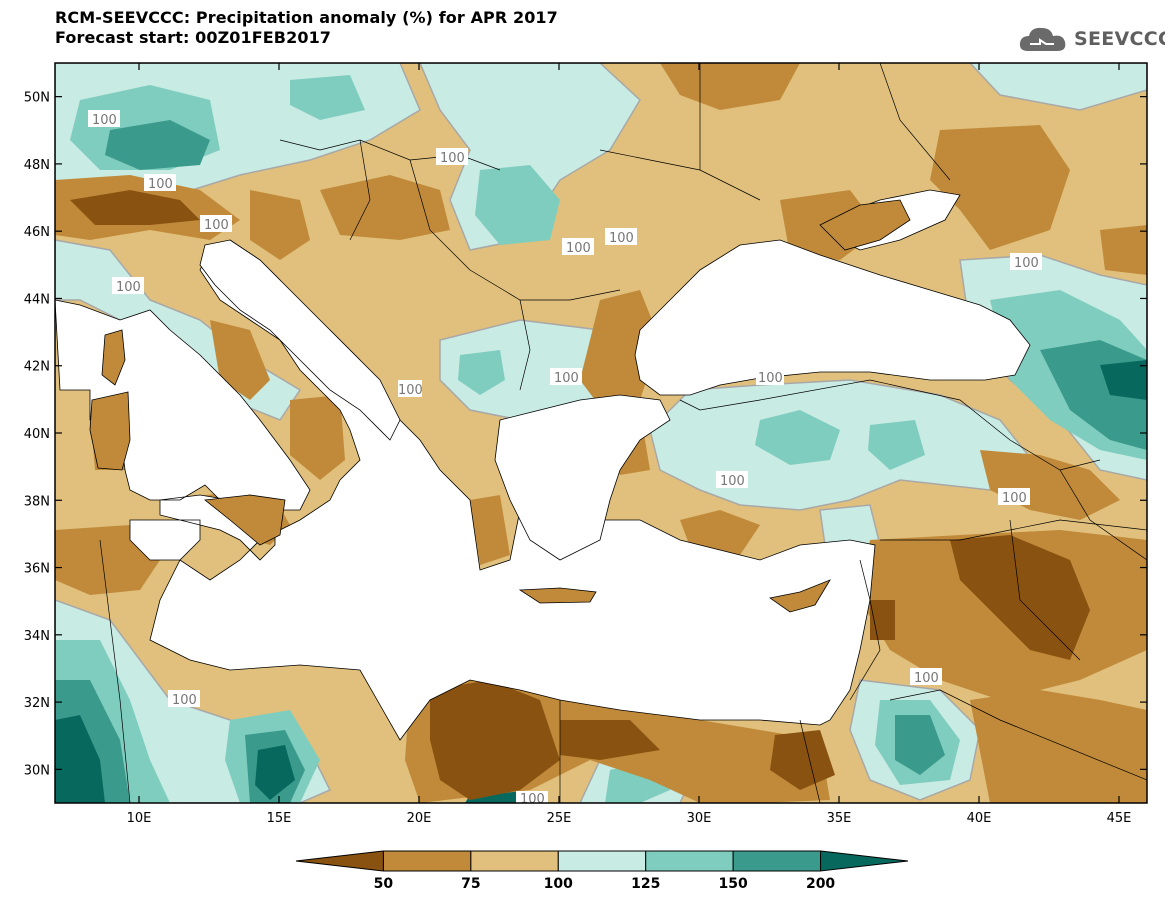 This screenshot has height=907, width=1165. Describe the element at coordinates (839, 818) in the screenshot. I see `lon-tick-label: 35E` at that location.